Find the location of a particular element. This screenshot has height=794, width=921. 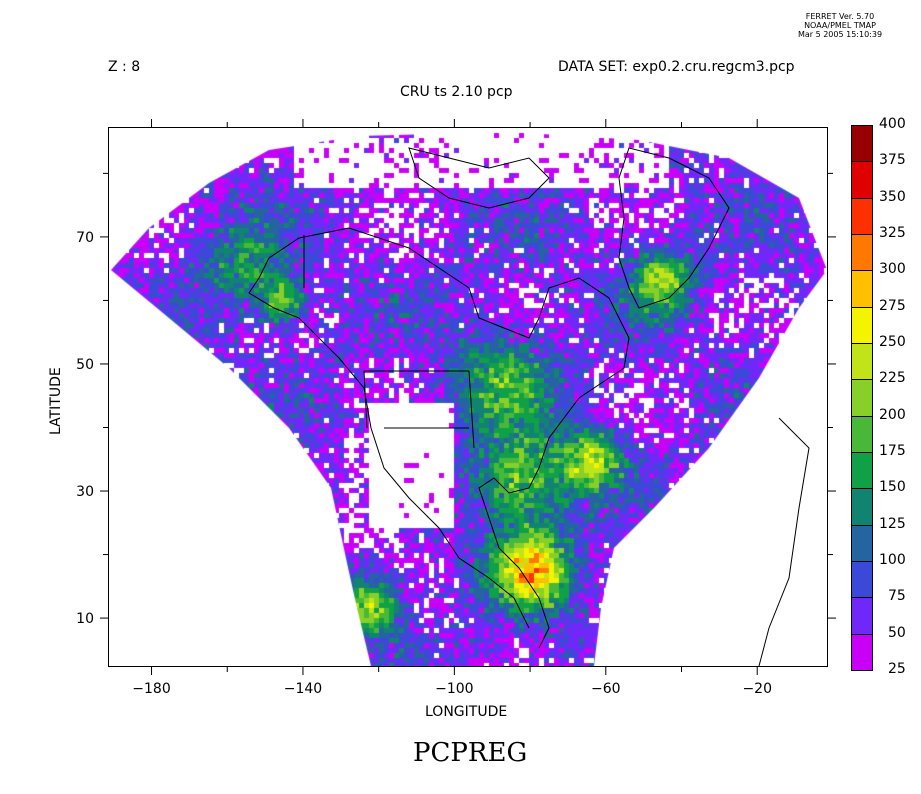

variable-title: PCPREG is located at coordinates (470, 753).